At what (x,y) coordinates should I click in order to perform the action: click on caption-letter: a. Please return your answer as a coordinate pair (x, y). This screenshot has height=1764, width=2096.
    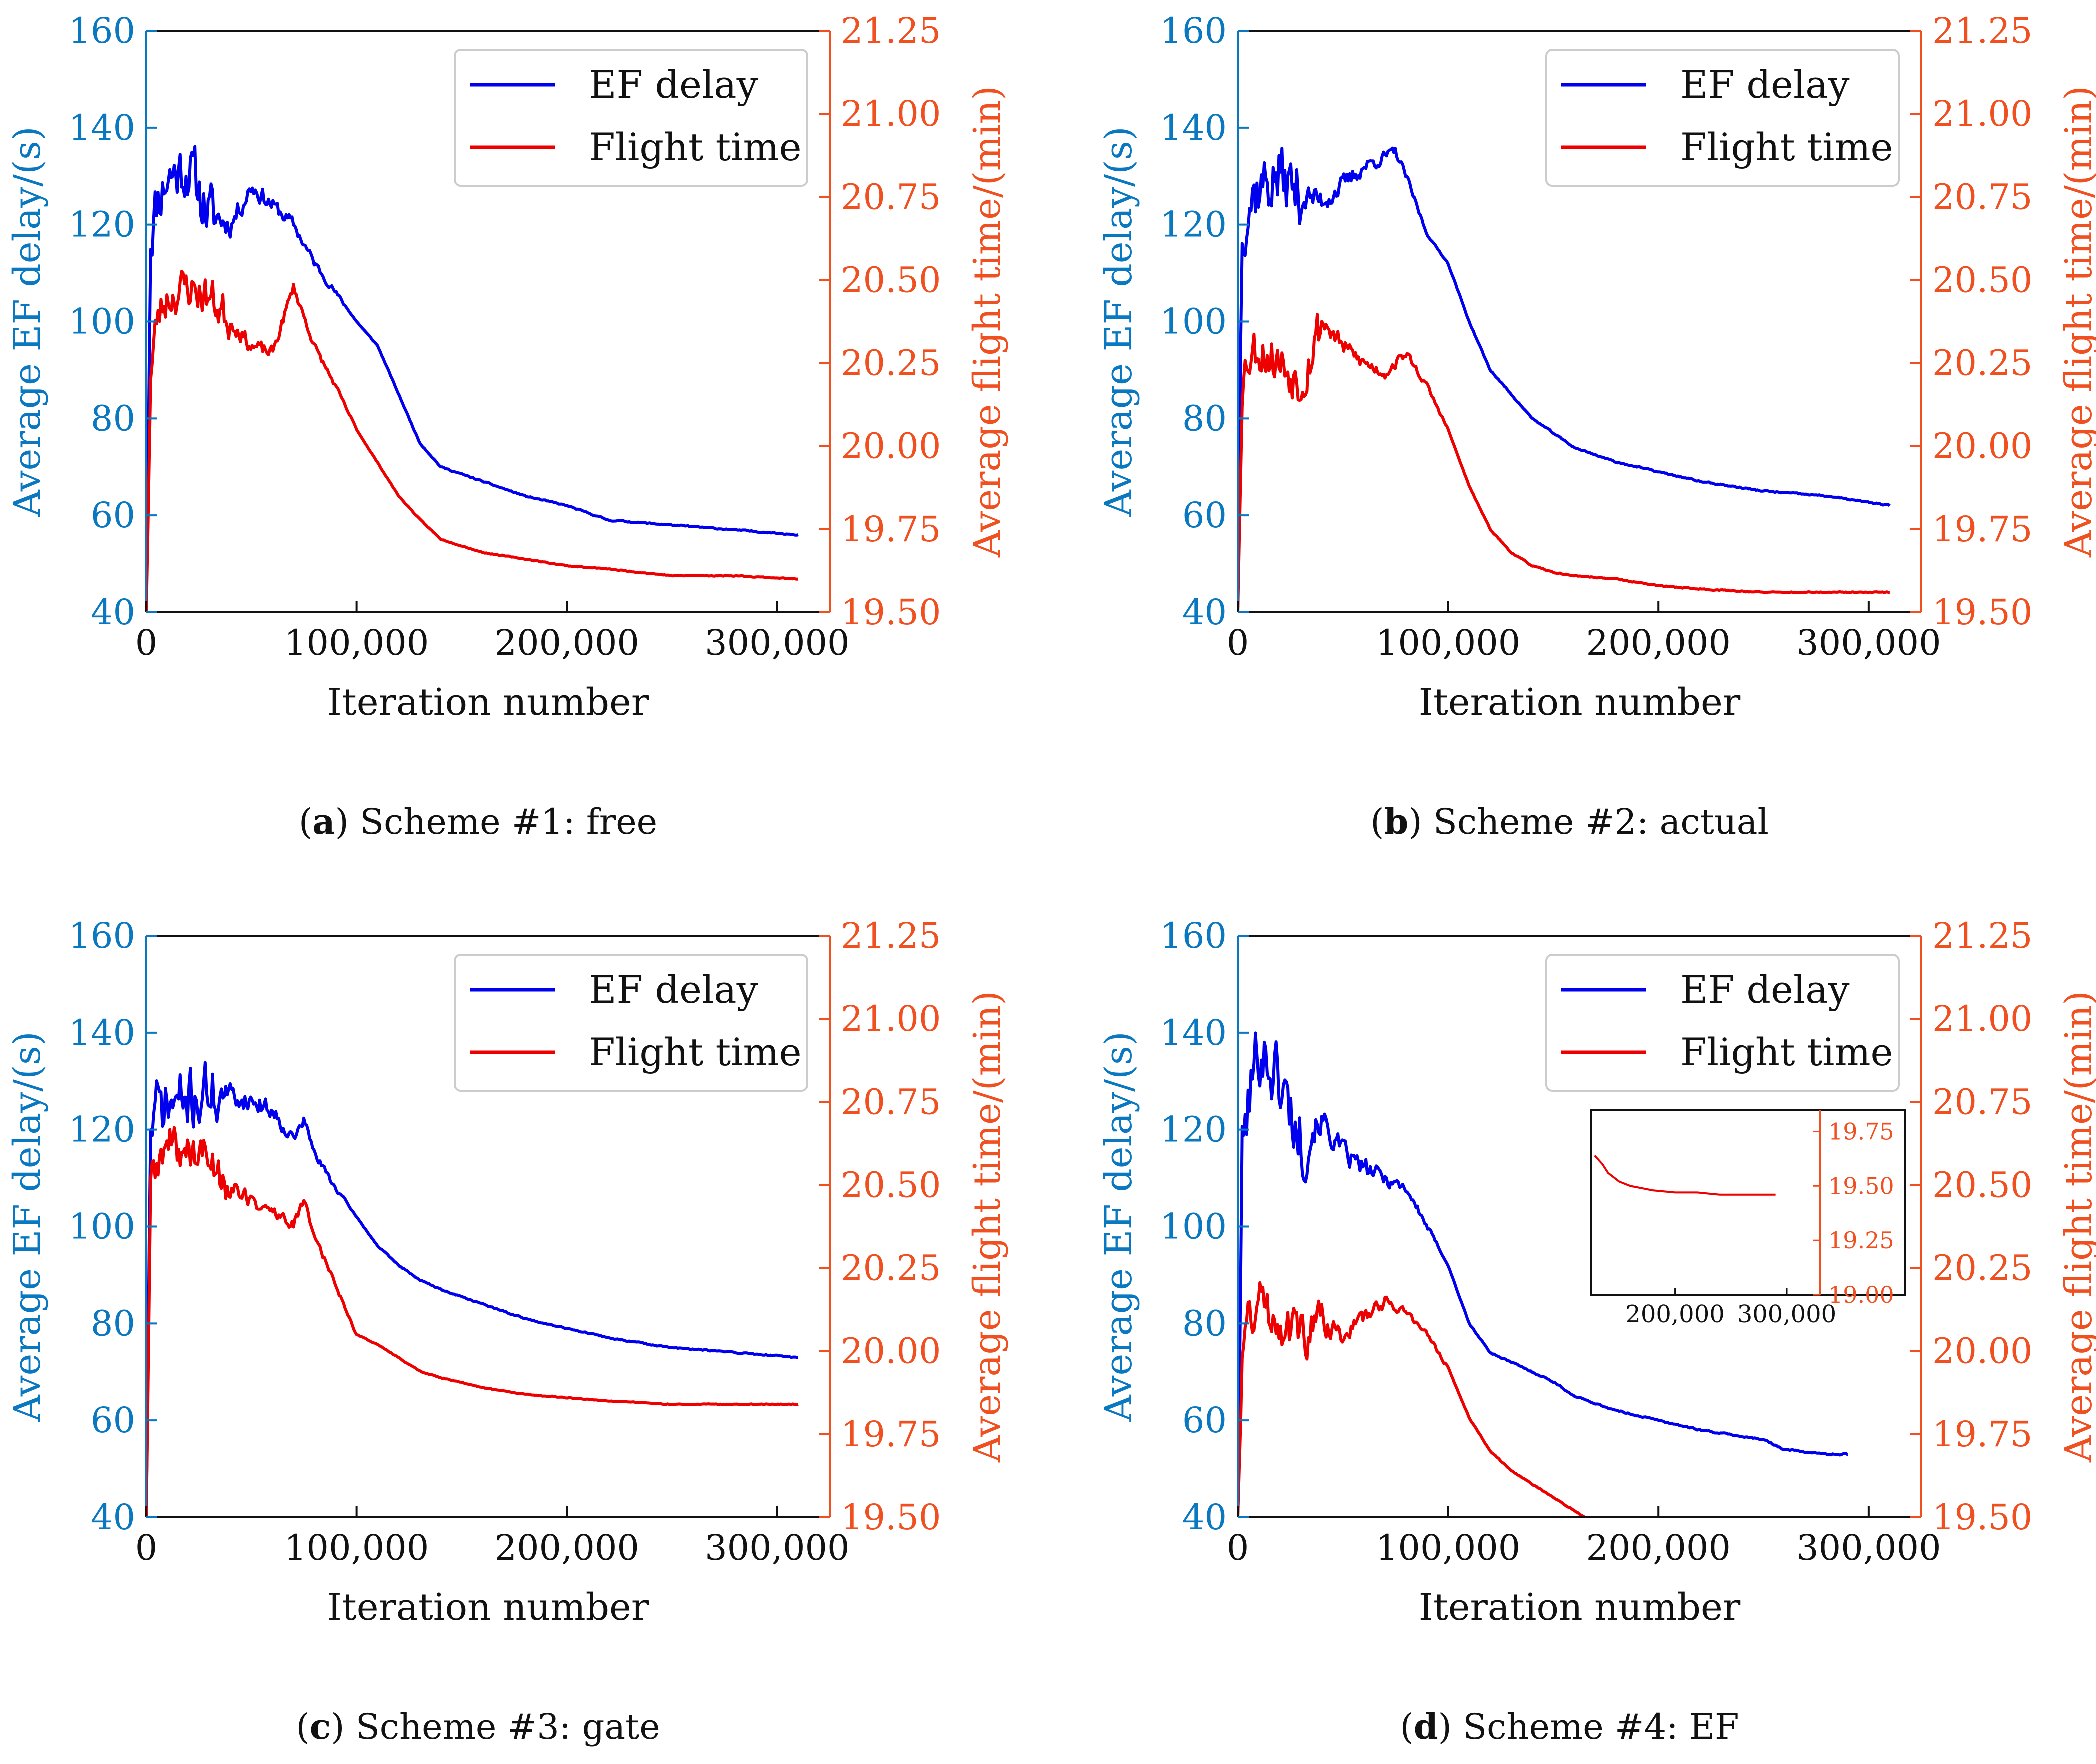
    Looking at the image, I should click on (323, 821).